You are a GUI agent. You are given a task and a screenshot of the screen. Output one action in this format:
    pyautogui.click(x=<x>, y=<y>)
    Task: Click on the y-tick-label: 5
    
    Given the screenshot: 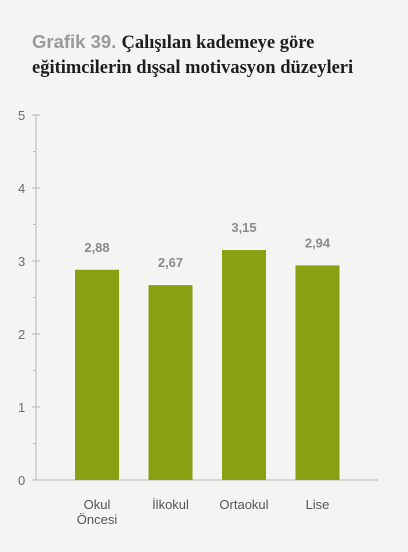 What is the action you would take?
    pyautogui.click(x=21, y=115)
    